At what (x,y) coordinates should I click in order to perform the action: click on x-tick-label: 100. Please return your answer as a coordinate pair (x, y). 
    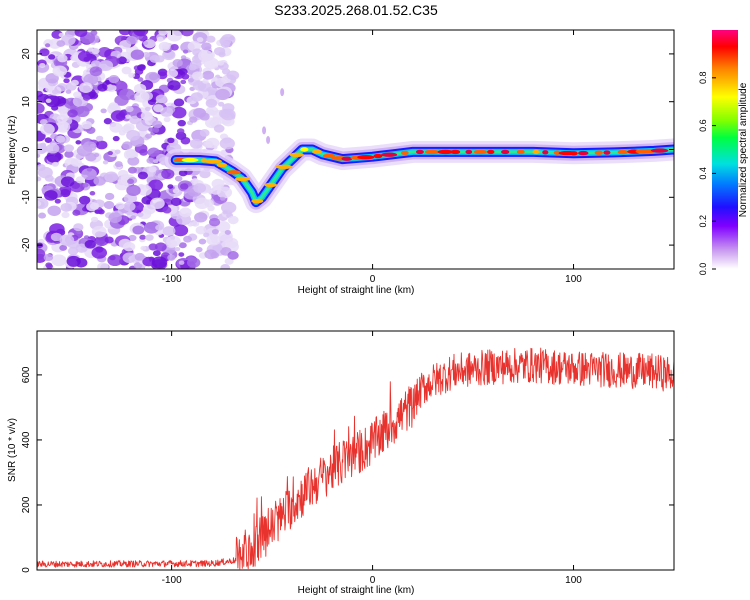
    Looking at the image, I should click on (573, 279).